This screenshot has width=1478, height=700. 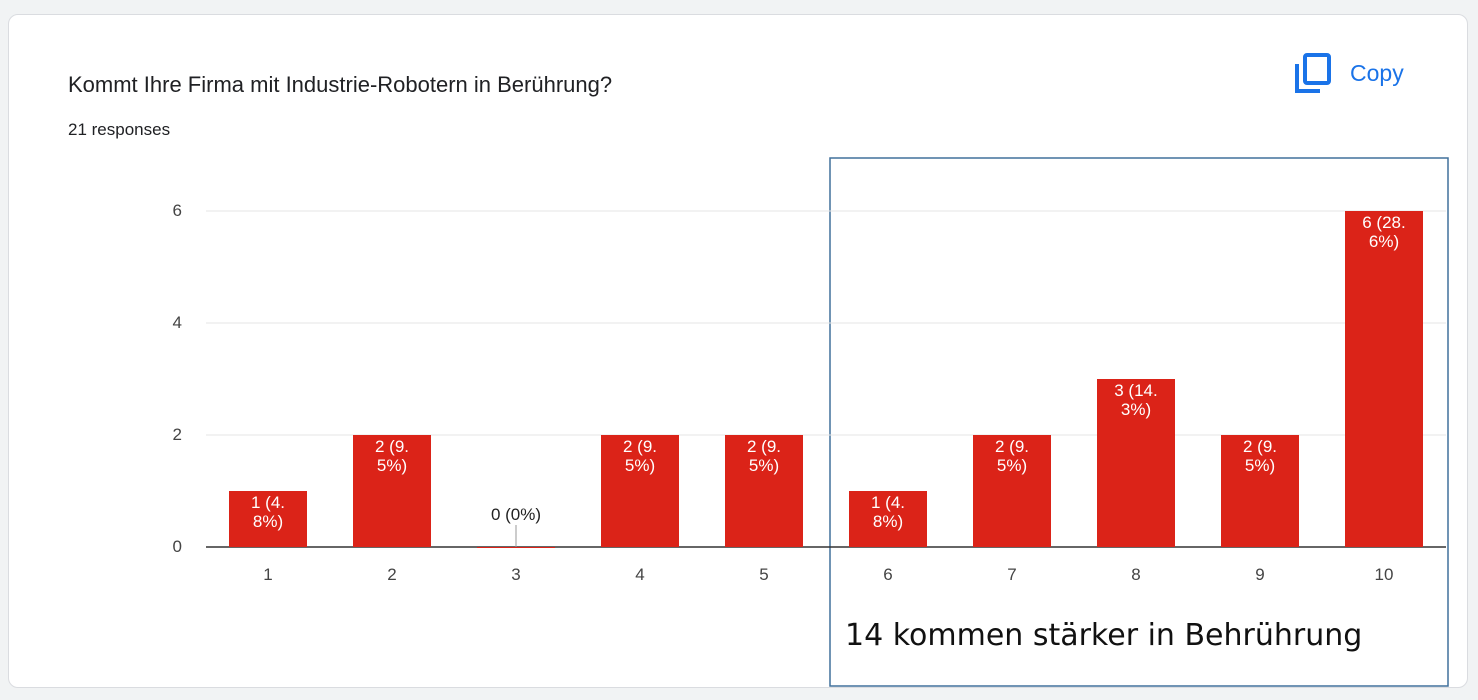 I want to click on x-tick-label: 4, so click(x=640, y=574).